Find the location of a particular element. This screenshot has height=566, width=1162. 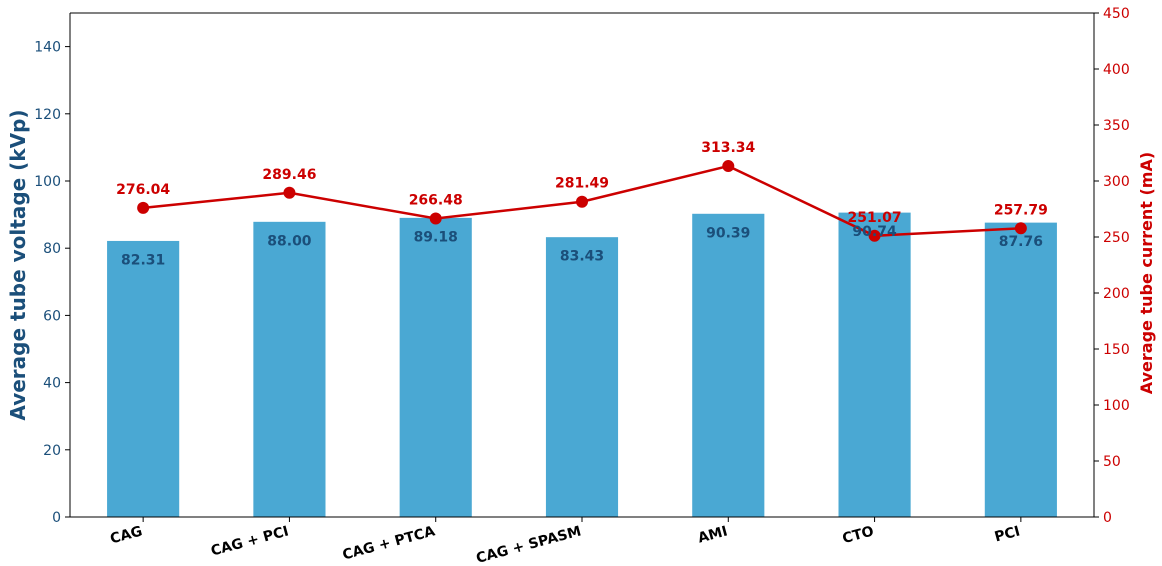

bar-value-label: 89.18 is located at coordinates (436, 237).